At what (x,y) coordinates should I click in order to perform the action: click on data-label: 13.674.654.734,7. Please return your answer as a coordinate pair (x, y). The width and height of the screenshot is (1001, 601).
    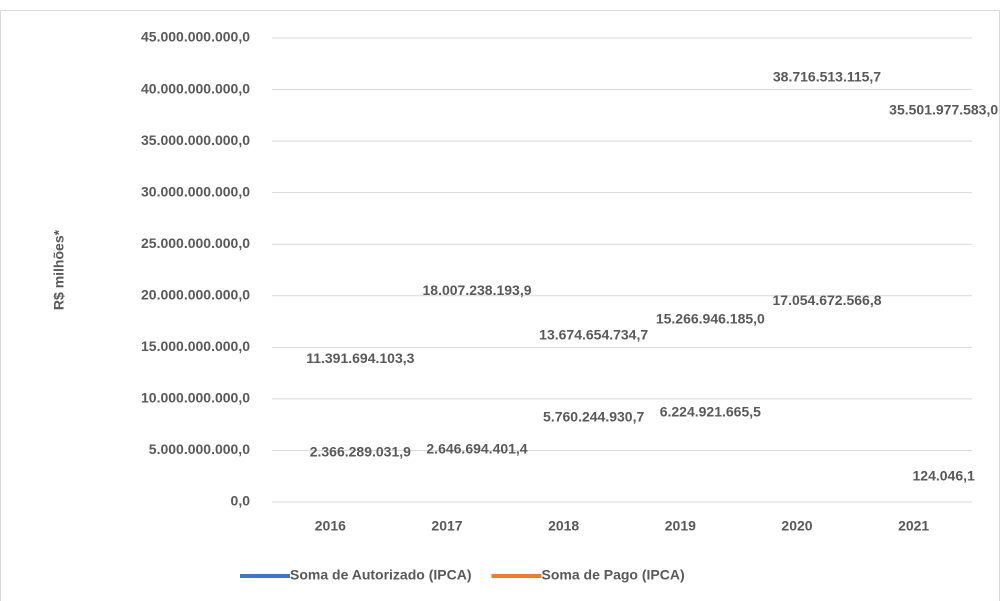
    Looking at the image, I should click on (593, 335).